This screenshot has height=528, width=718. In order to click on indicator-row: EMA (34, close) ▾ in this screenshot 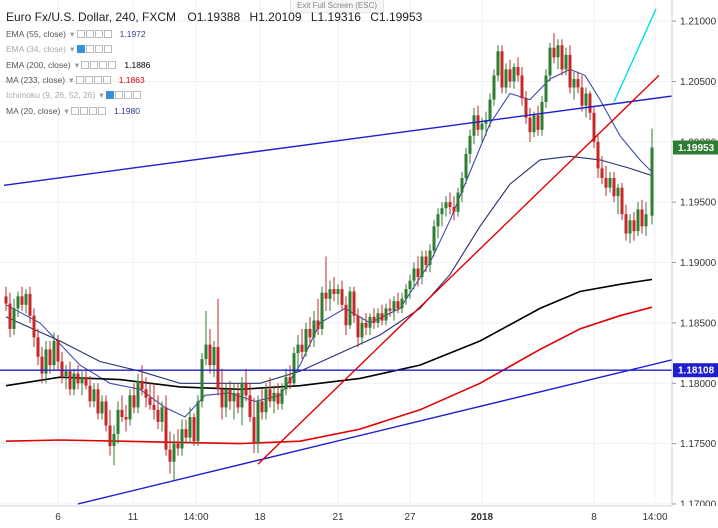, I will do `click(62, 49)`.